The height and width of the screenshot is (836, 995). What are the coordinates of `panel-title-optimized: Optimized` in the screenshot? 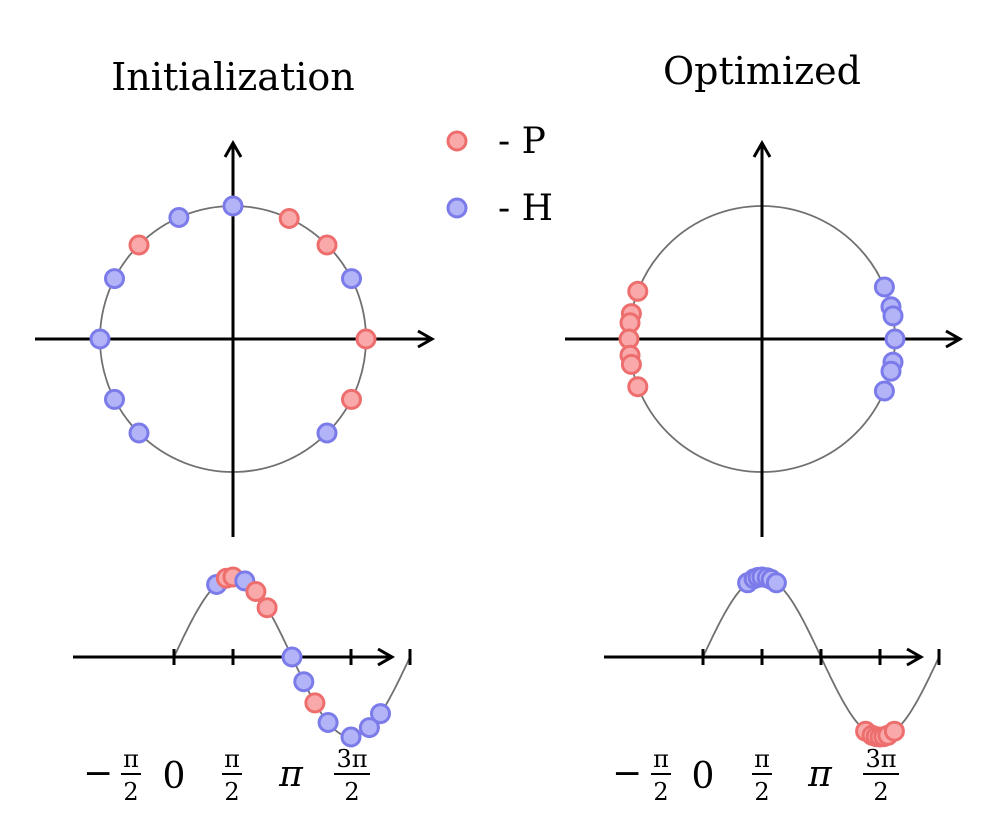 It's located at (762, 71).